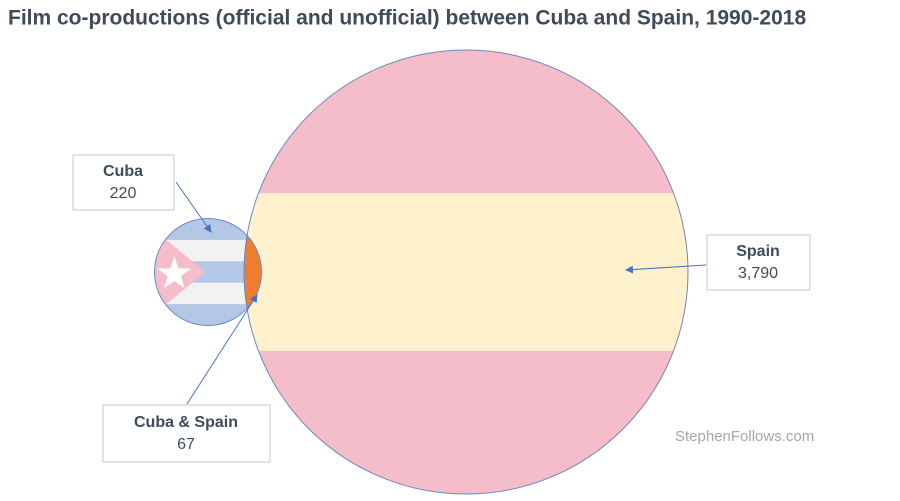 This screenshot has height=501, width=900. I want to click on set-value: 3,790, so click(758, 273).